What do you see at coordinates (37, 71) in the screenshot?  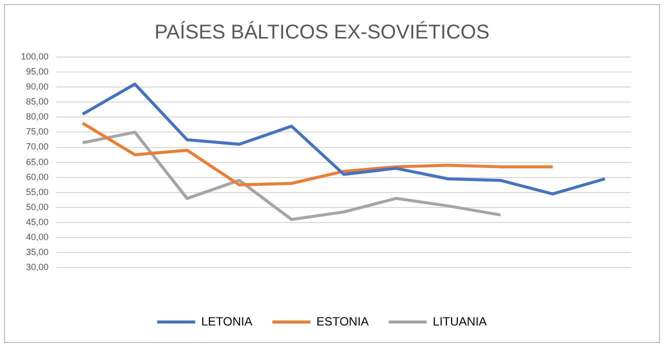 I see `y-tick-label: 95,00` at bounding box center [37, 71].